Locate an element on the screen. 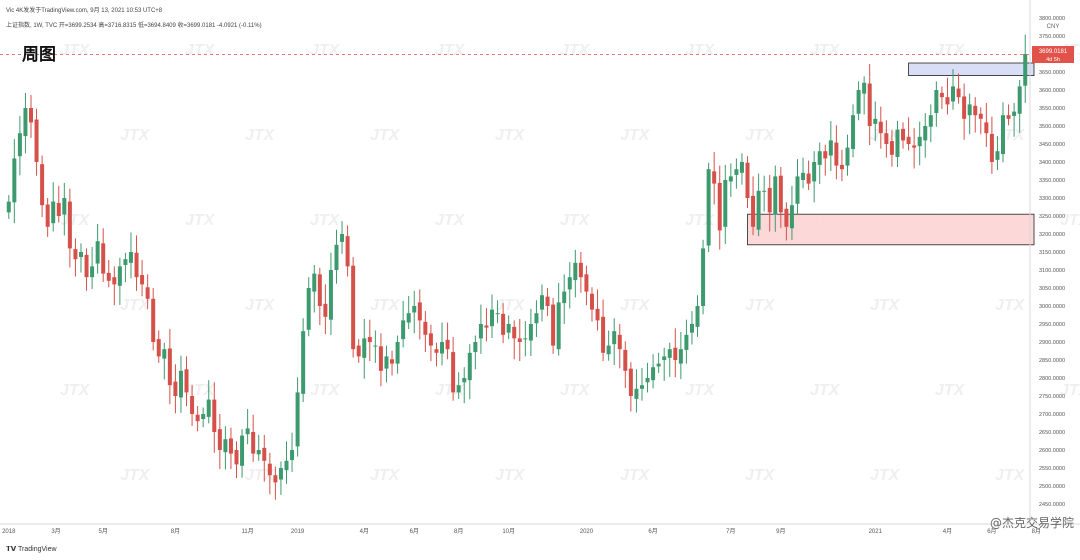  price-tick-label: 3050.0000 is located at coordinates (1052, 289).